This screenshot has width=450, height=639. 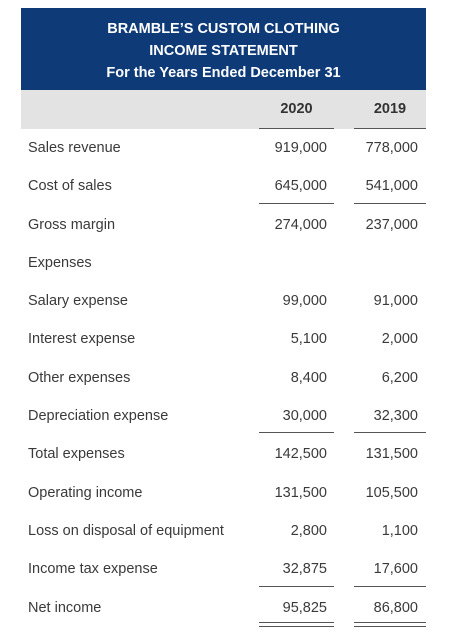 I want to click on value-2020: 5,100, so click(x=308, y=339).